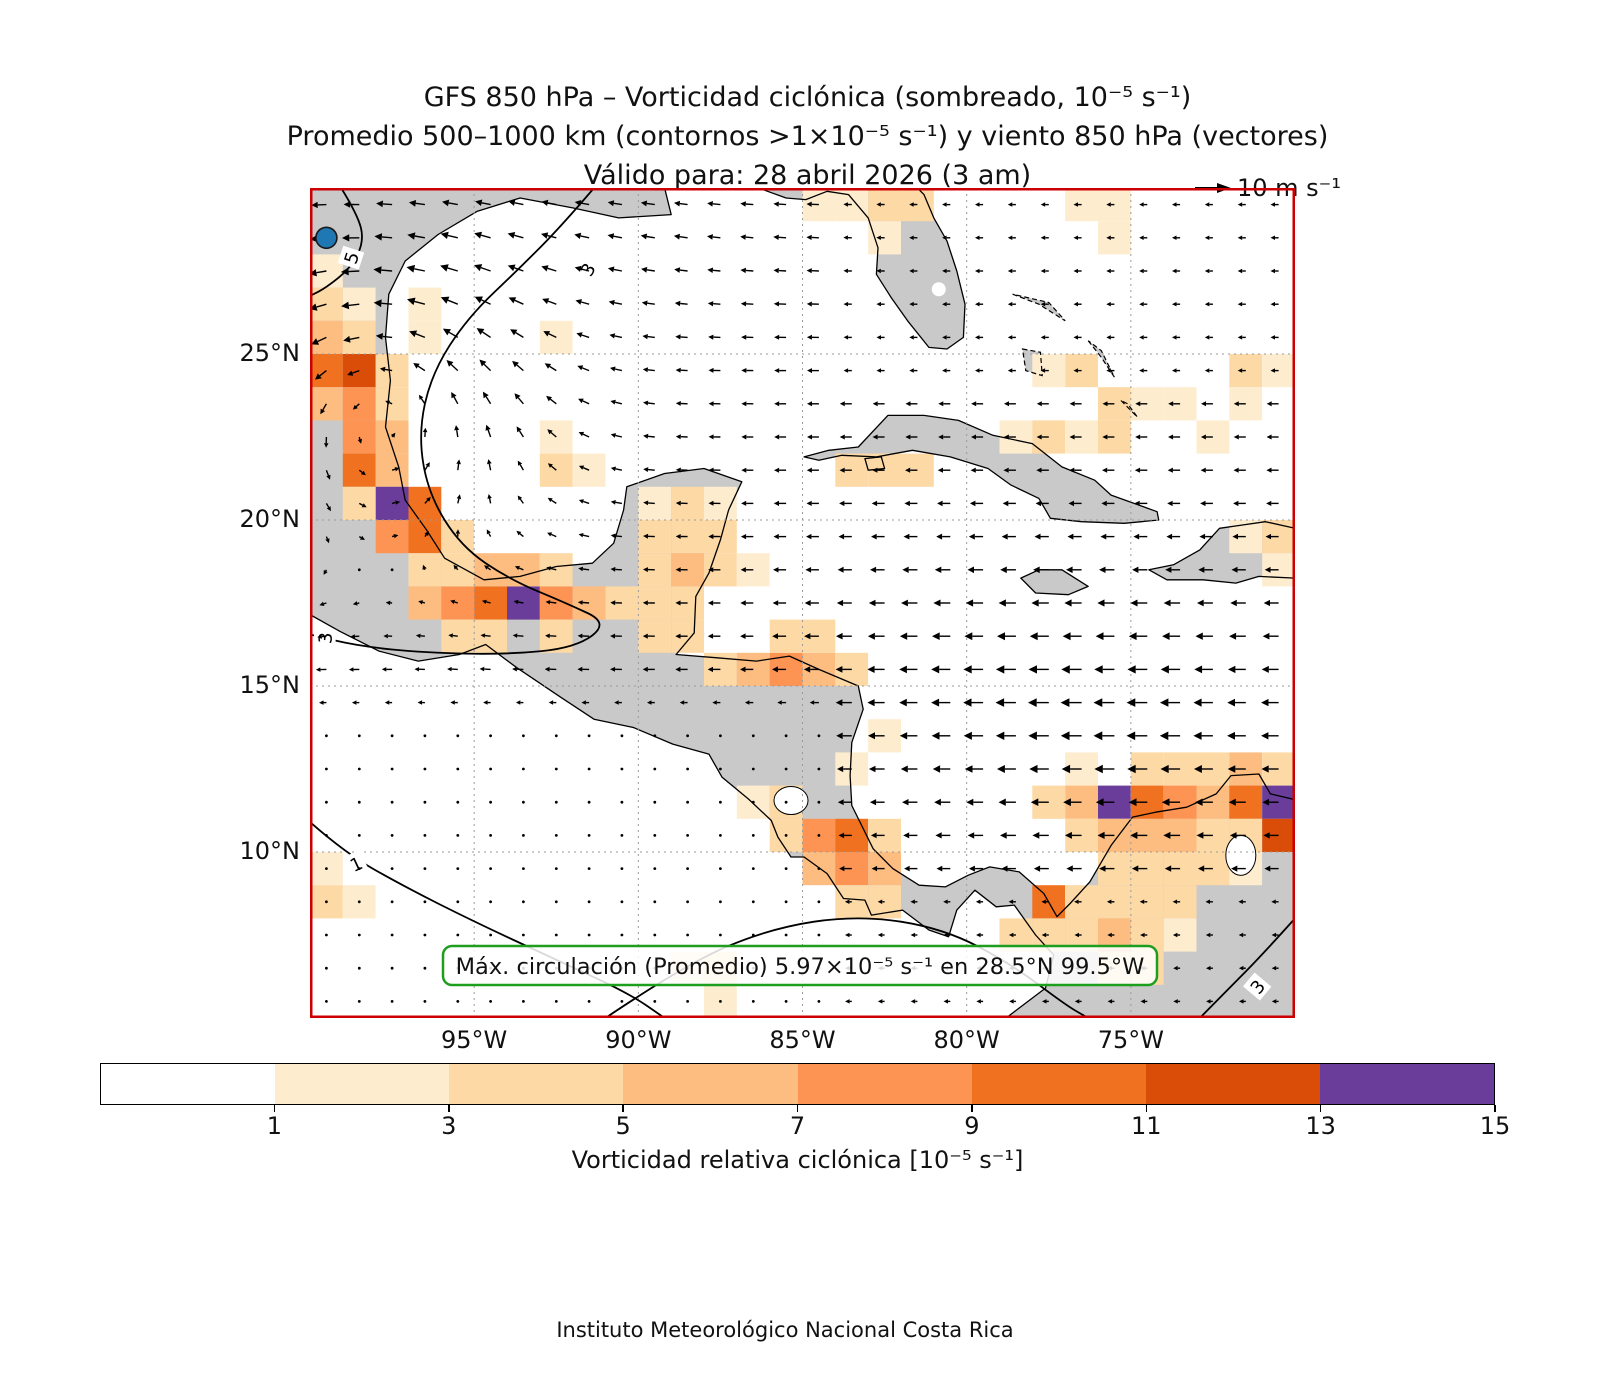  I want to click on y-tick-label: 10°N, so click(270, 851).